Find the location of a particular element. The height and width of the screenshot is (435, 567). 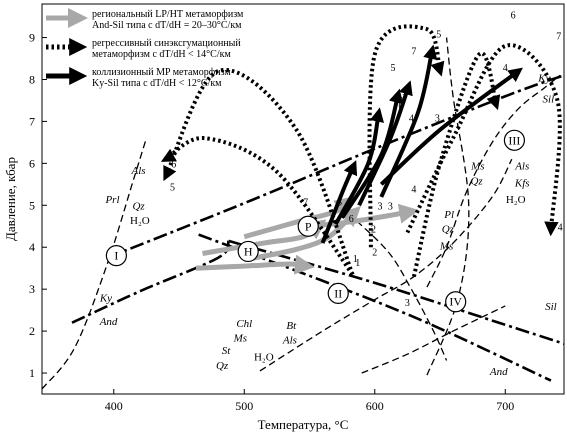

path-marker-label: I is located at coordinates (116, 256).